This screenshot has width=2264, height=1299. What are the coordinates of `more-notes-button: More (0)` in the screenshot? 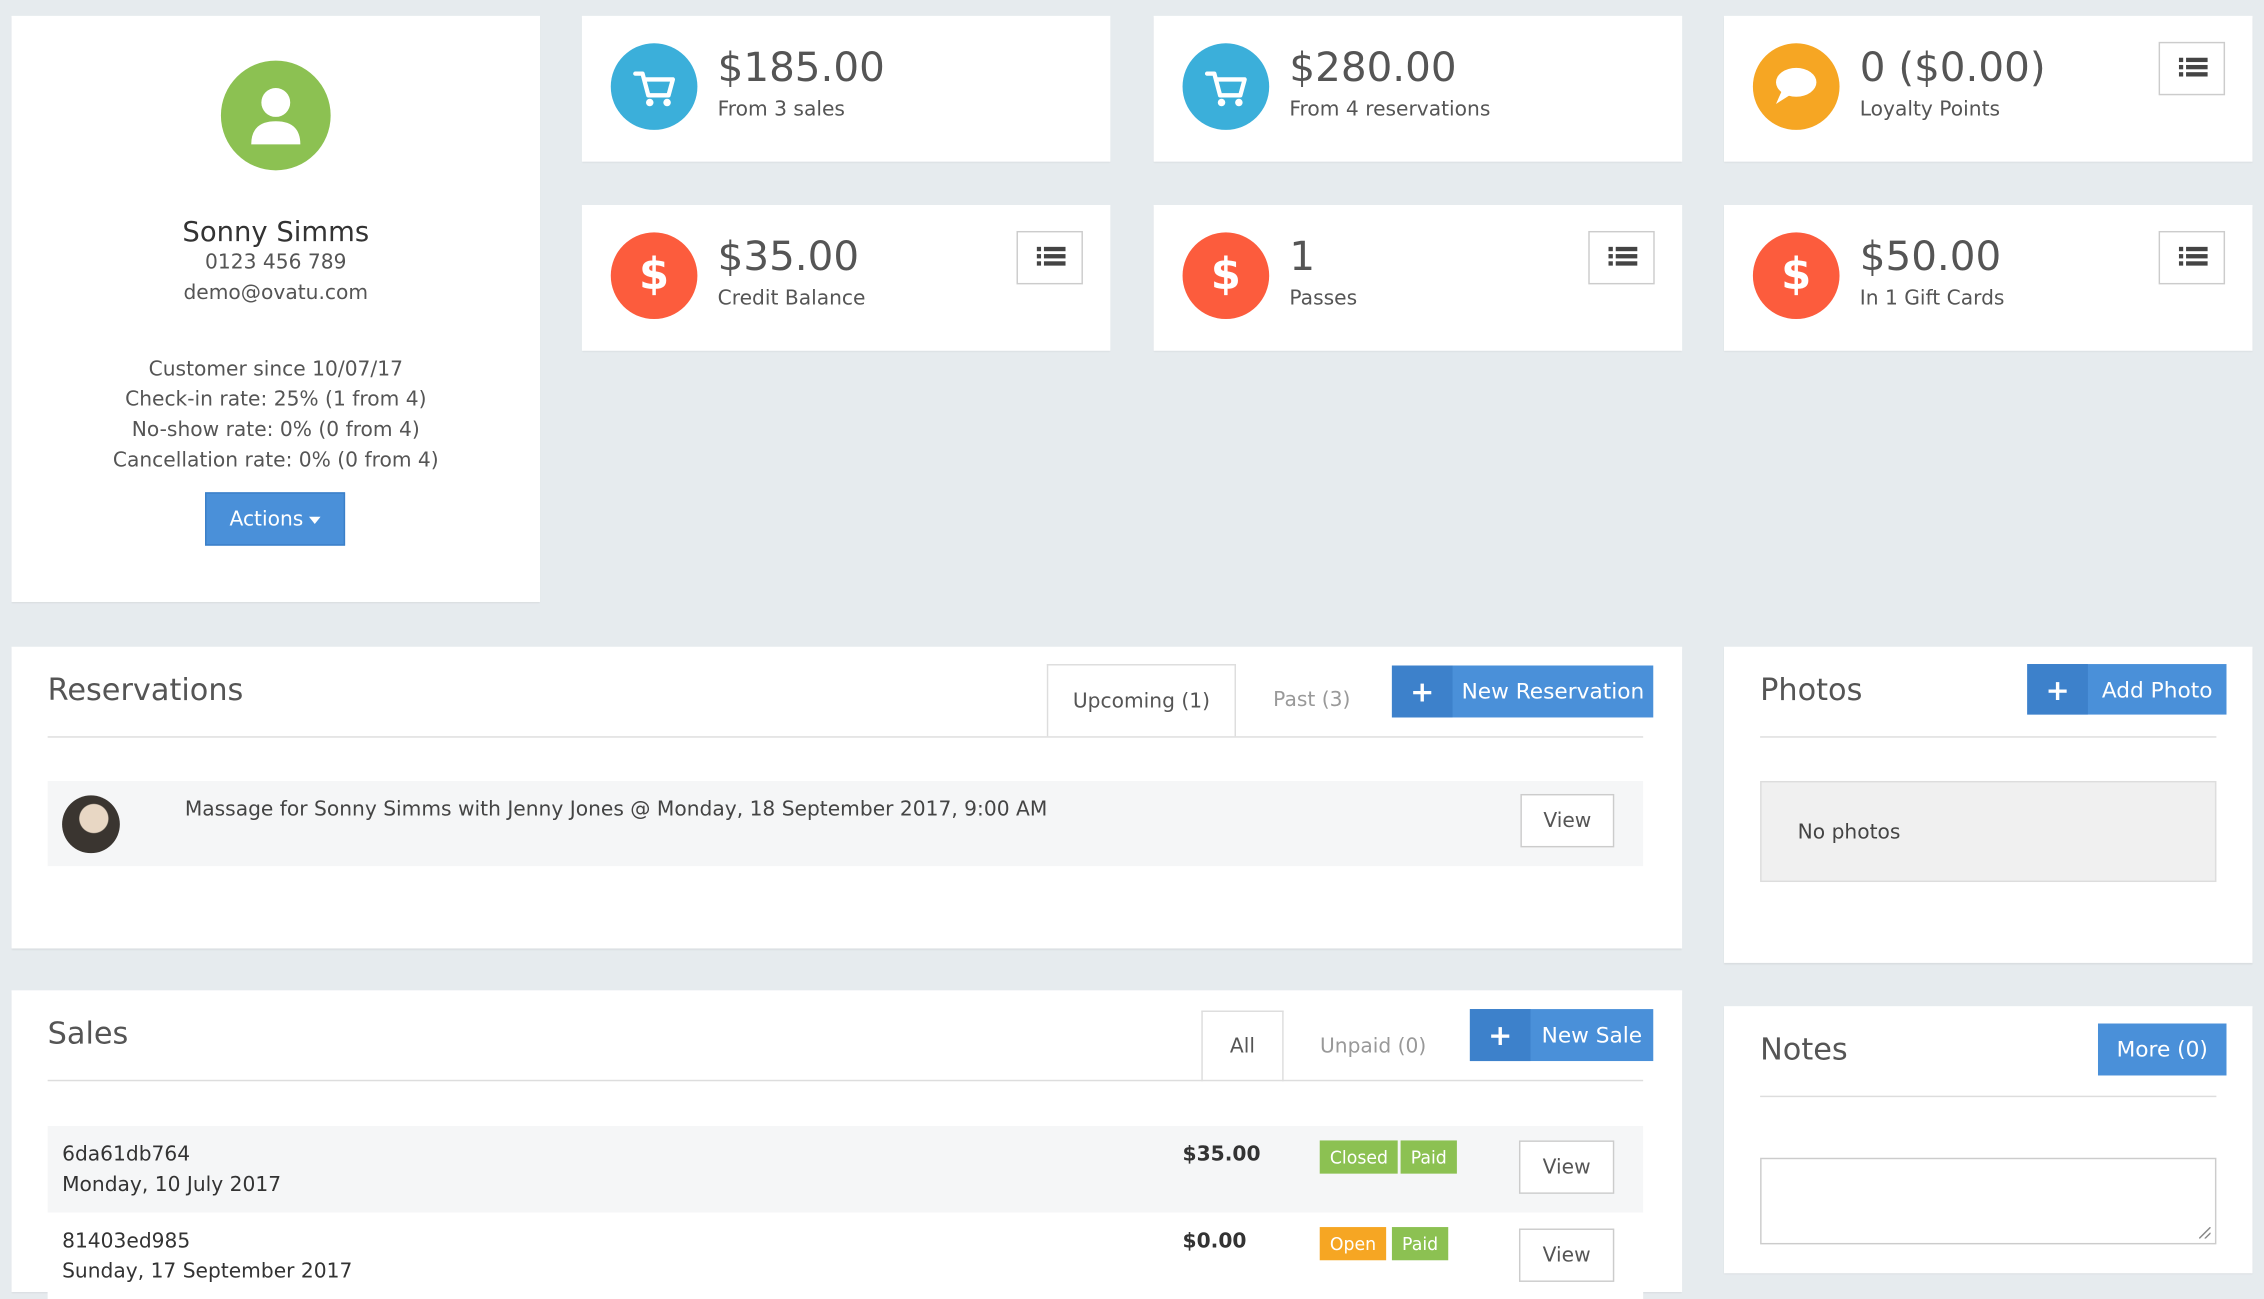 It's located at (2162, 1049).